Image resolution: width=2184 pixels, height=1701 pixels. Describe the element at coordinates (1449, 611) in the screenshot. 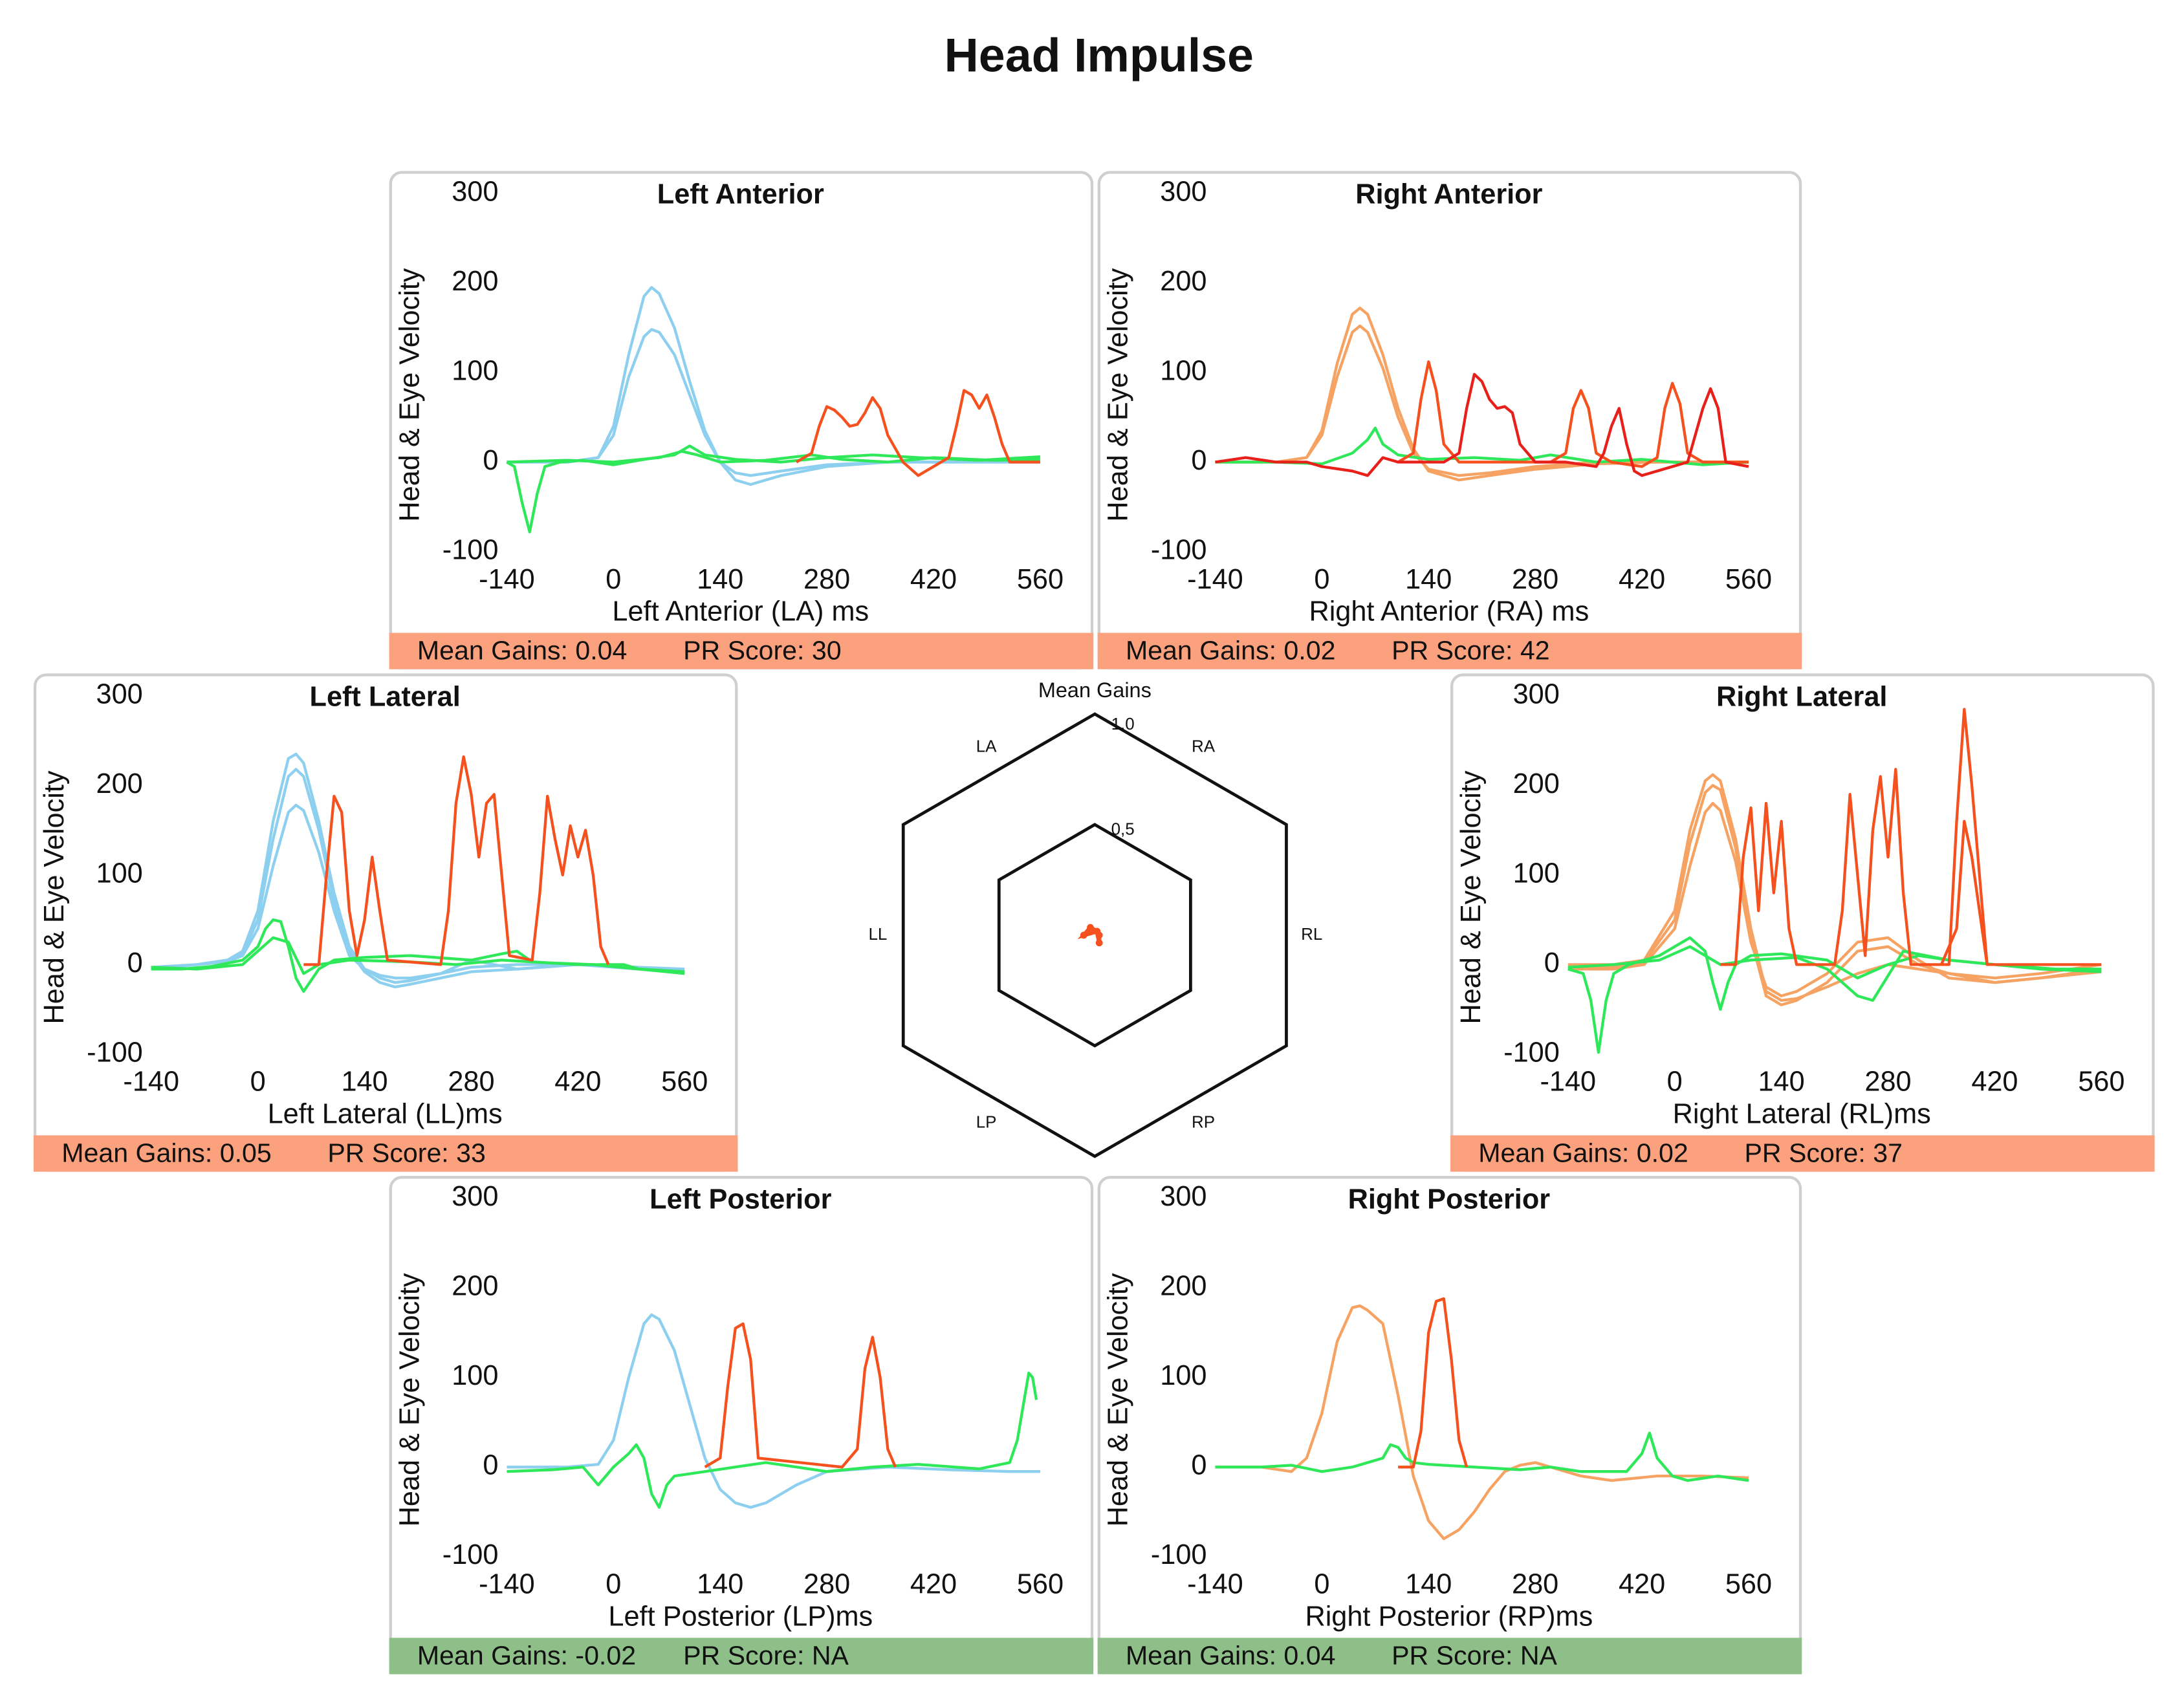

I see `x-axis-label: Right Anterior (RA) ms` at that location.